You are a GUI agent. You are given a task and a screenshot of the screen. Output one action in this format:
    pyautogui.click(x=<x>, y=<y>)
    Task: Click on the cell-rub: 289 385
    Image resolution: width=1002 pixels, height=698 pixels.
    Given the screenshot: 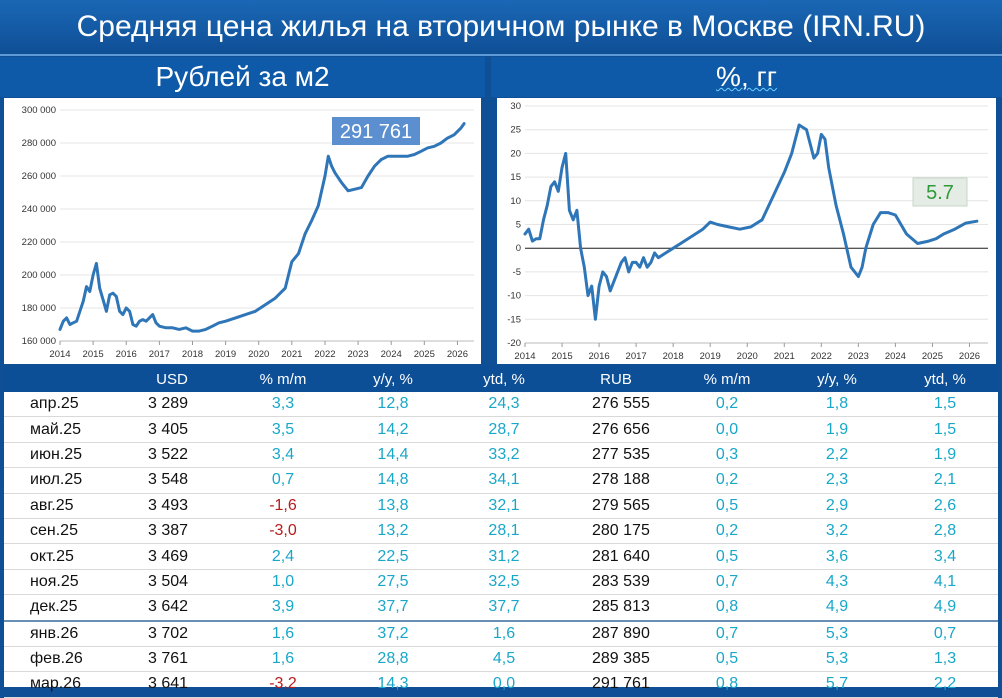 What is the action you would take?
    pyautogui.click(x=616, y=659)
    